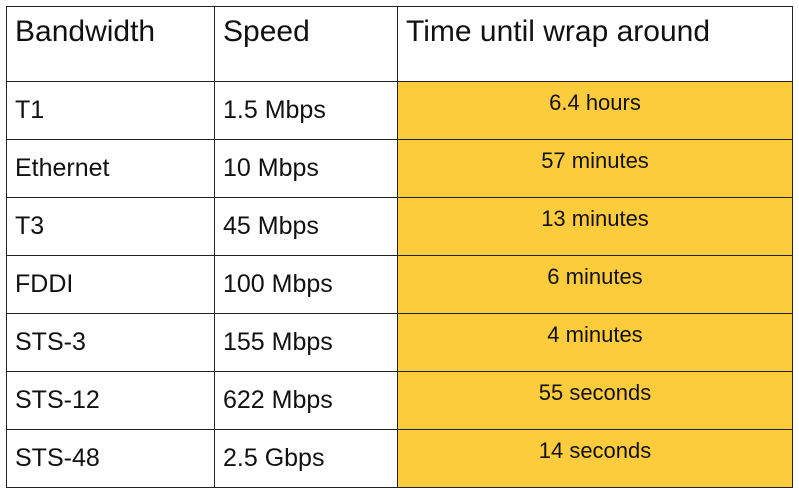  Describe the element at coordinates (110, 400) in the screenshot. I see `bandwidth-cell: STS-12` at that location.